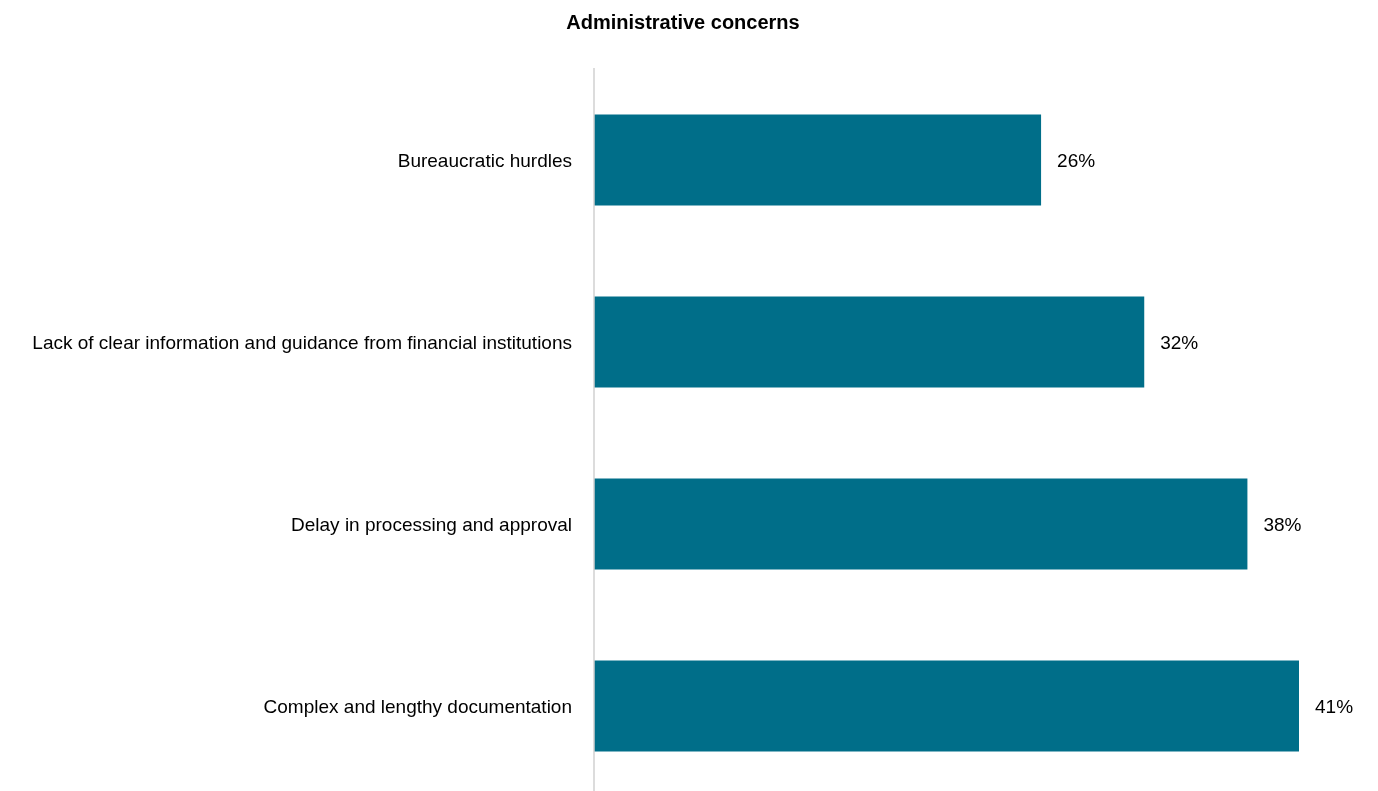 The image size is (1378, 791). I want to click on y-tick-label: Delay in processing and approval, so click(431, 524).